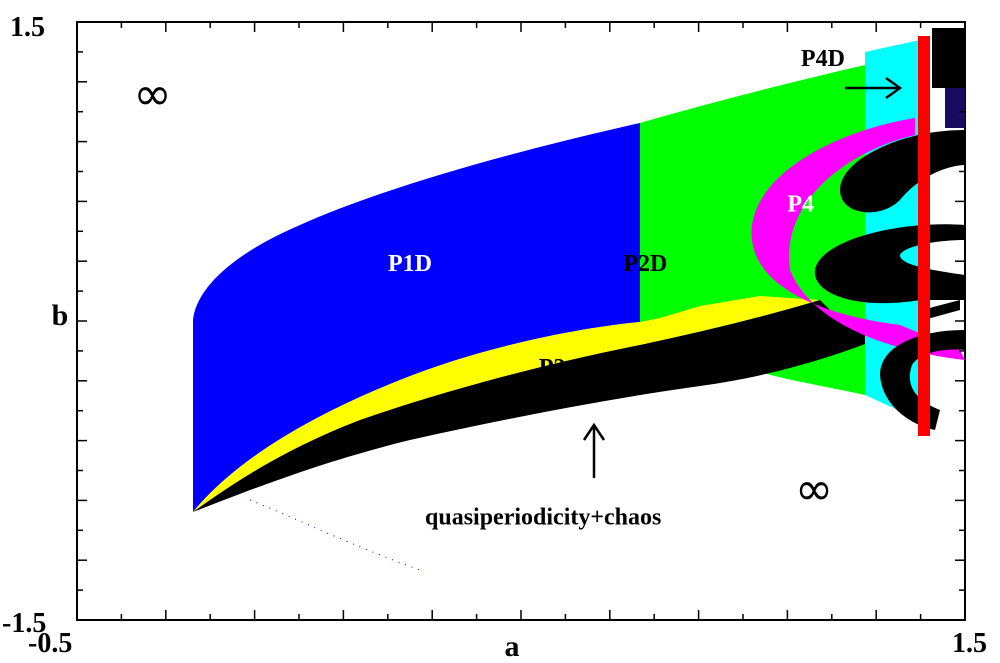 The height and width of the screenshot is (663, 1000). What do you see at coordinates (955, 108) in the screenshot?
I see `region-right-edge-strip` at bounding box center [955, 108].